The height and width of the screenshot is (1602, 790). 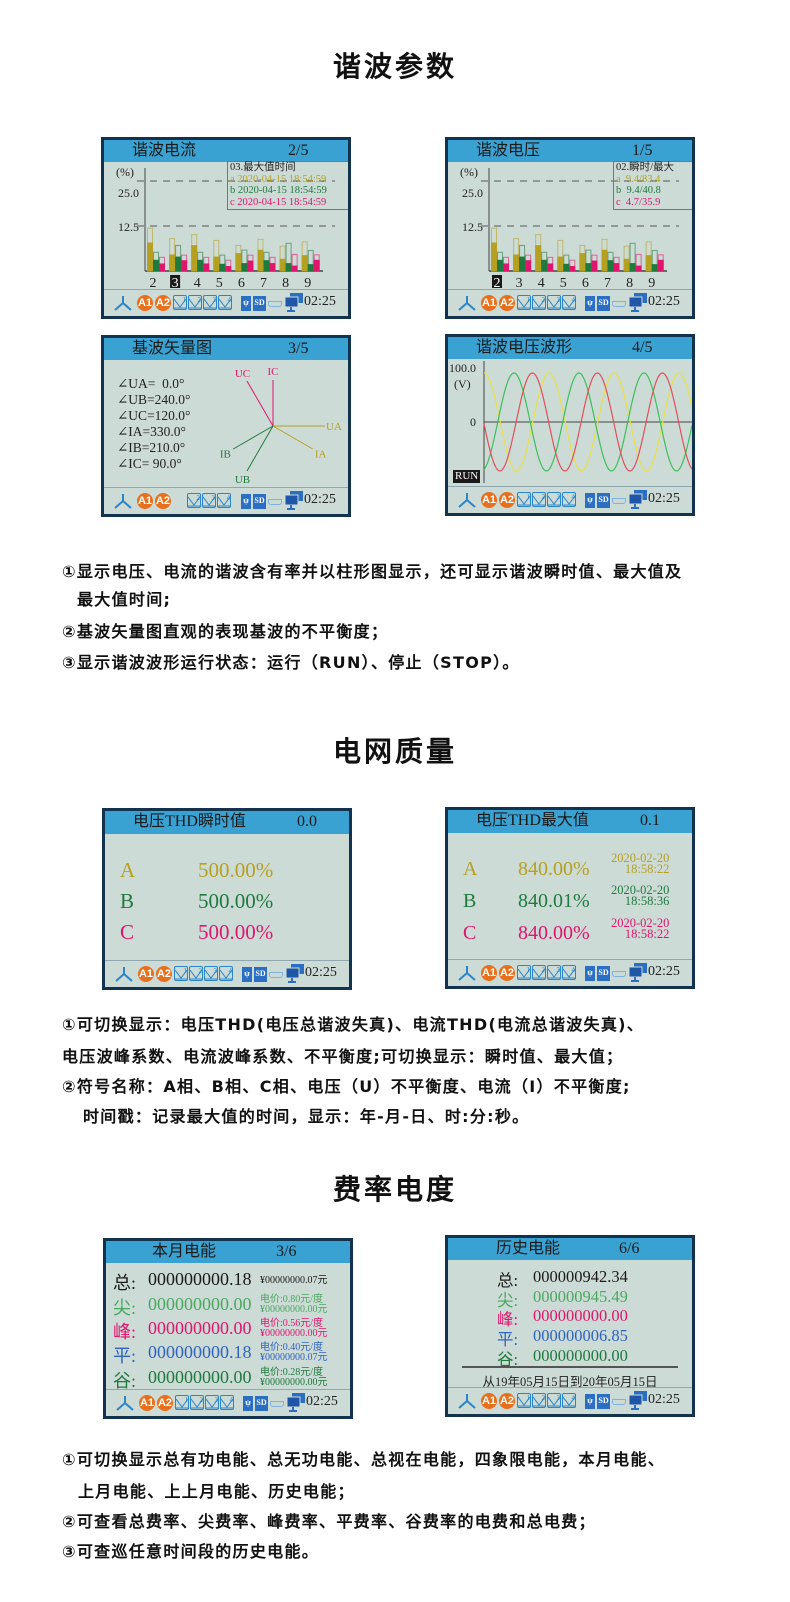 I want to click on x-tick-label: 7, so click(x=263, y=283).